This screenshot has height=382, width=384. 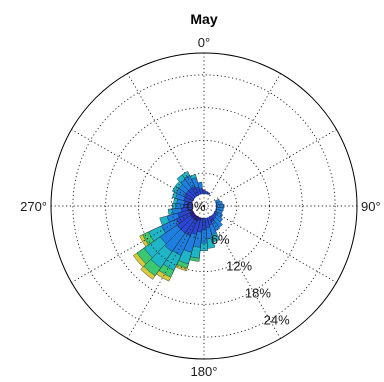 What do you see at coordinates (220, 239) in the screenshot?
I see `radial-label-1: 6%` at bounding box center [220, 239].